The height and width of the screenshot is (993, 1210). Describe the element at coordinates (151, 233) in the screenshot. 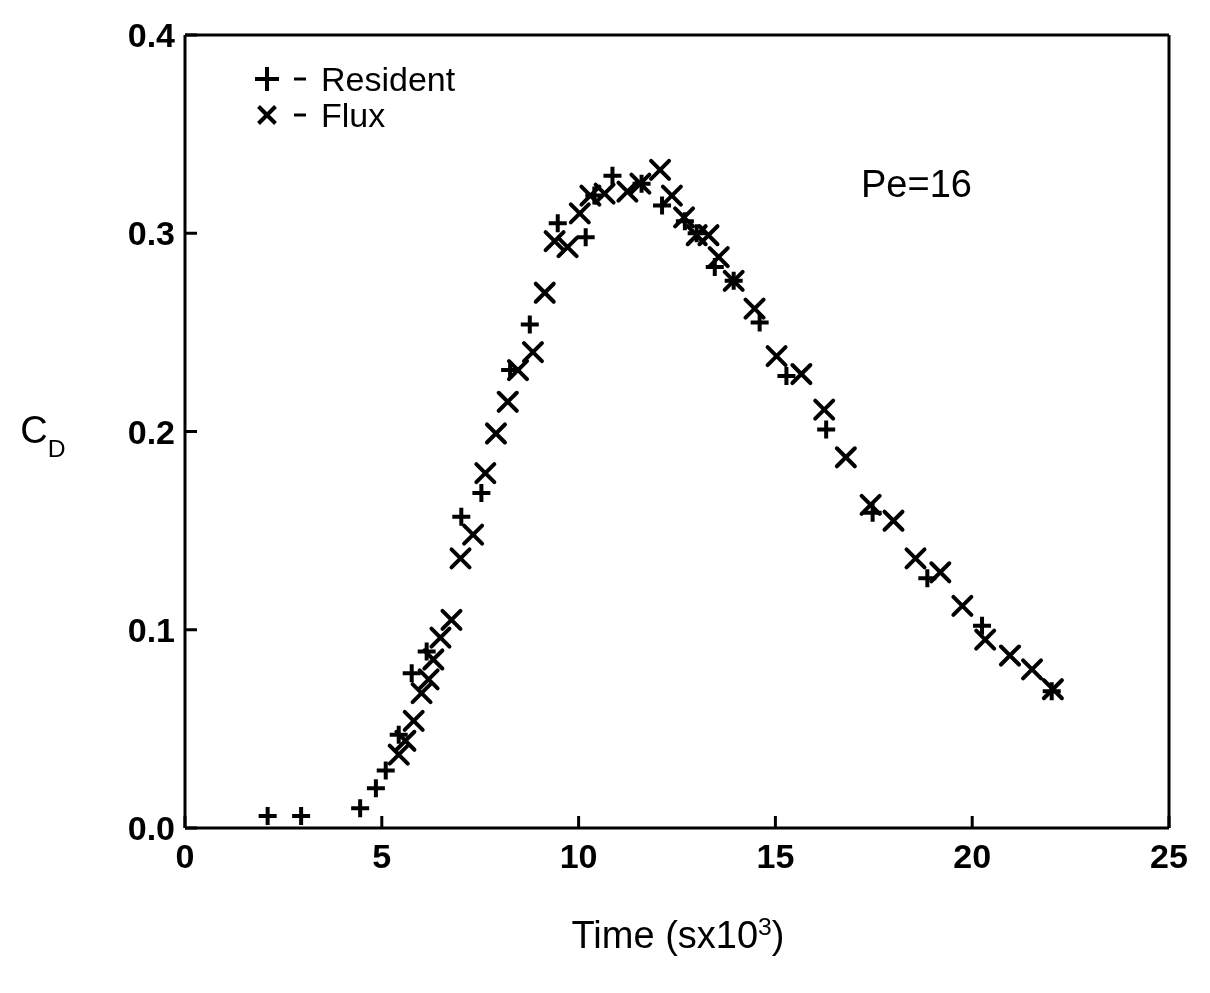

I see `y-tick-label: 0.3` at that location.